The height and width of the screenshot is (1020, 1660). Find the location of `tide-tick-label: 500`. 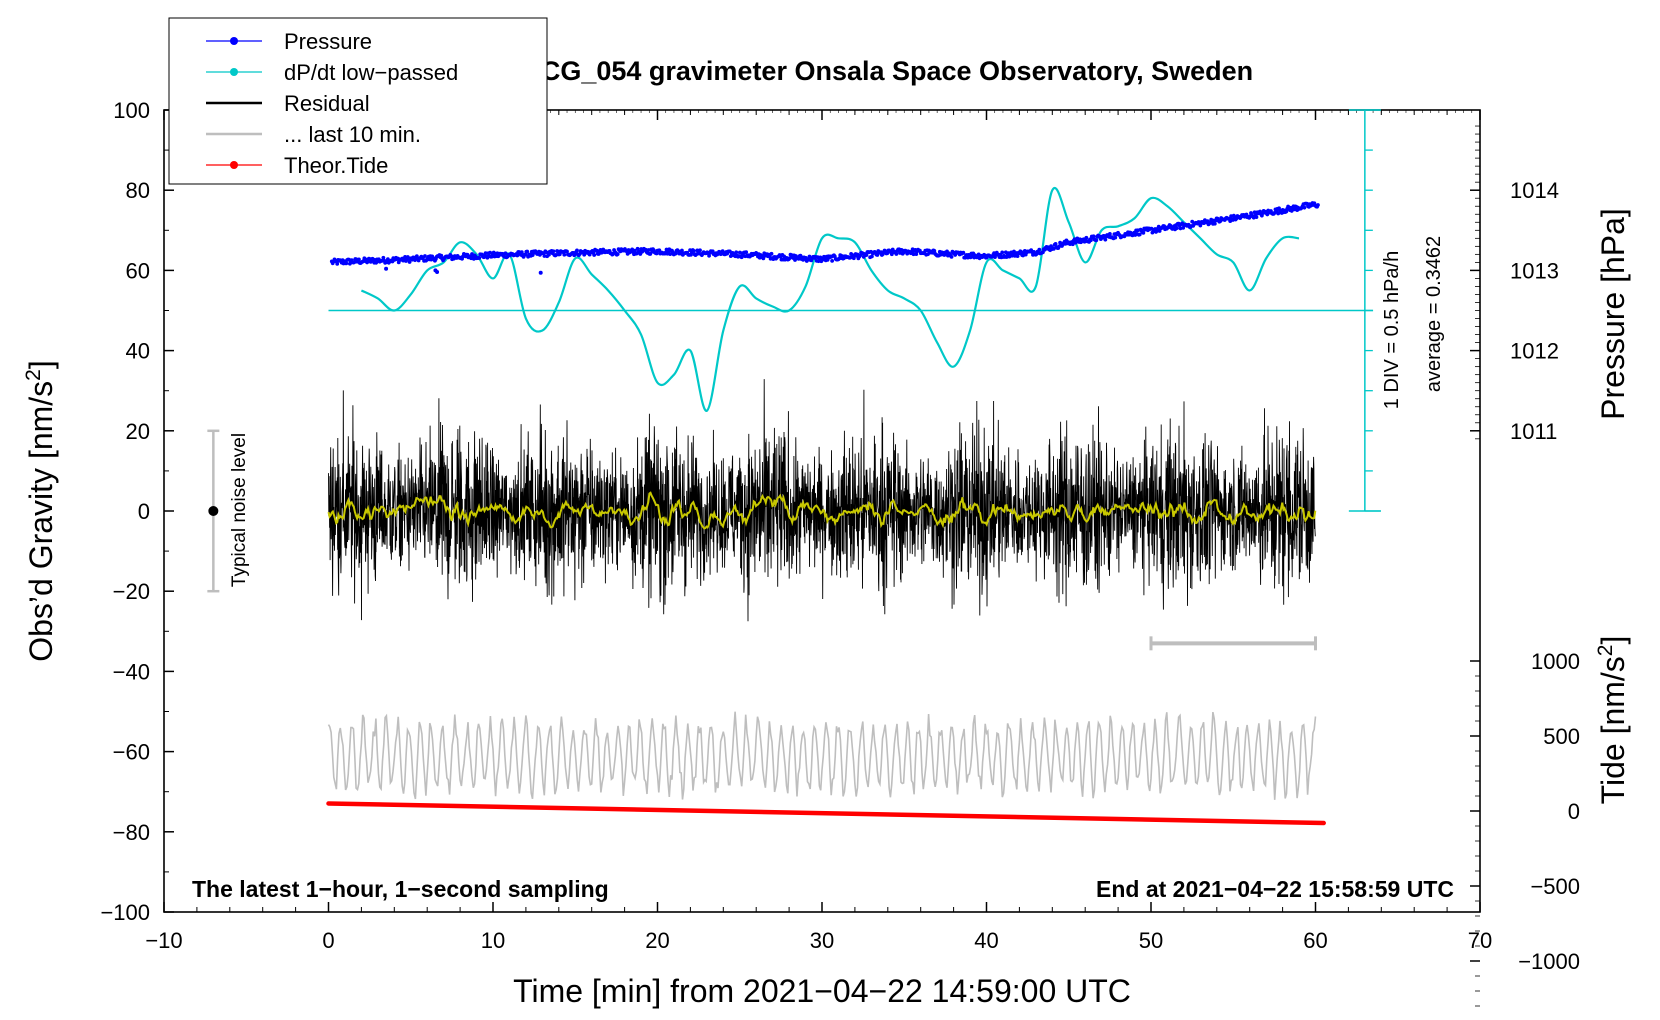

tide-tick-label: 500 is located at coordinates (1561, 736).